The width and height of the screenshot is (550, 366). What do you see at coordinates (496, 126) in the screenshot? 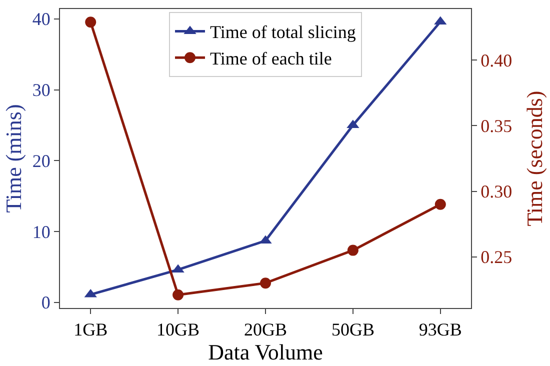
I see `y2-tick-label: 0.35` at bounding box center [496, 126].